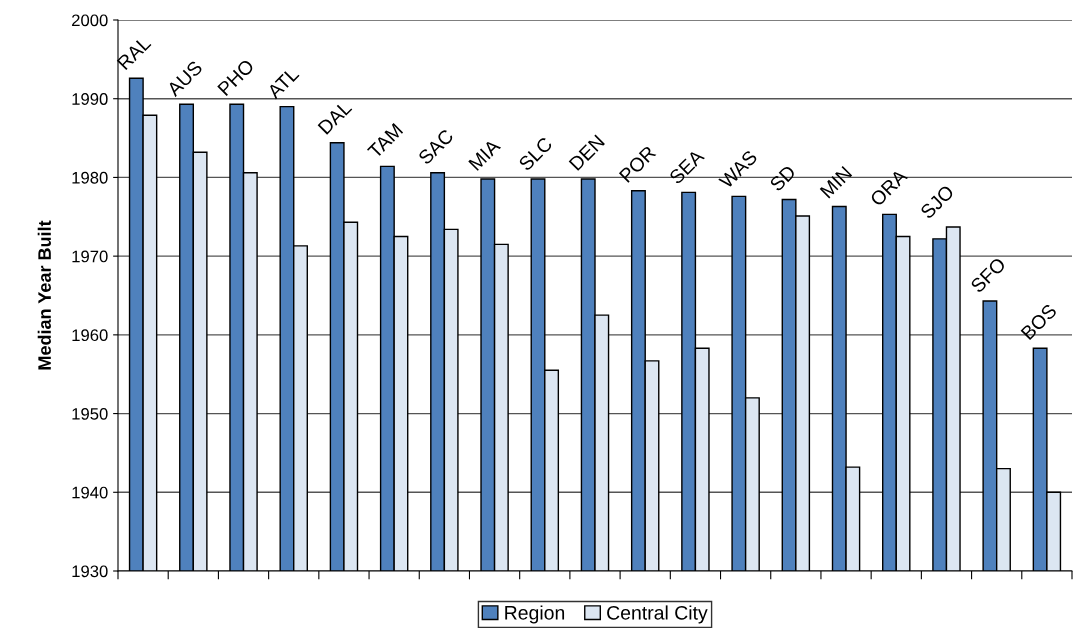 The width and height of the screenshot is (1079, 638). I want to click on x-tick-label: SLC, so click(535, 154).